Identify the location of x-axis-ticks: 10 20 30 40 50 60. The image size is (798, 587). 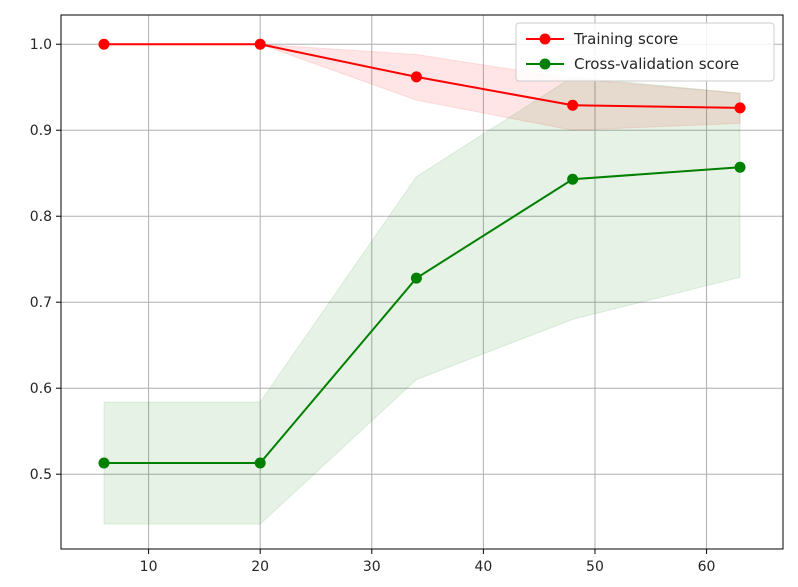
(428, 562).